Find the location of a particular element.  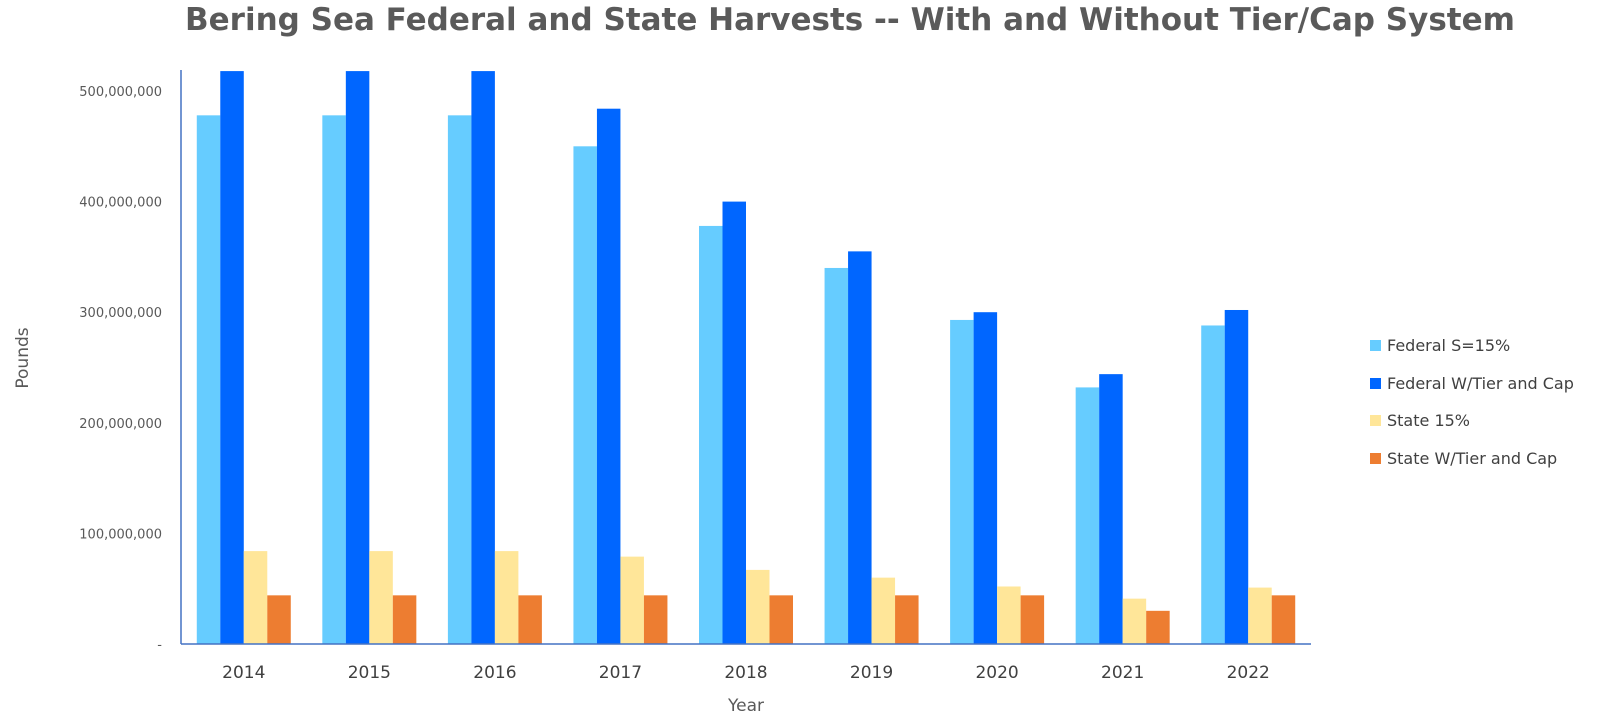

legend-label: Federal W/Tier and Cap is located at coordinates (1480, 383).